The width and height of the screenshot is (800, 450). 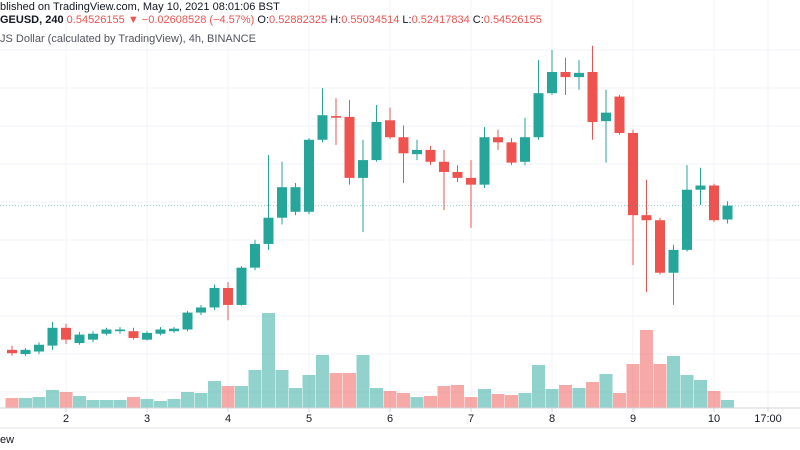 I want to click on x-tick-label: 2, so click(x=66, y=419).